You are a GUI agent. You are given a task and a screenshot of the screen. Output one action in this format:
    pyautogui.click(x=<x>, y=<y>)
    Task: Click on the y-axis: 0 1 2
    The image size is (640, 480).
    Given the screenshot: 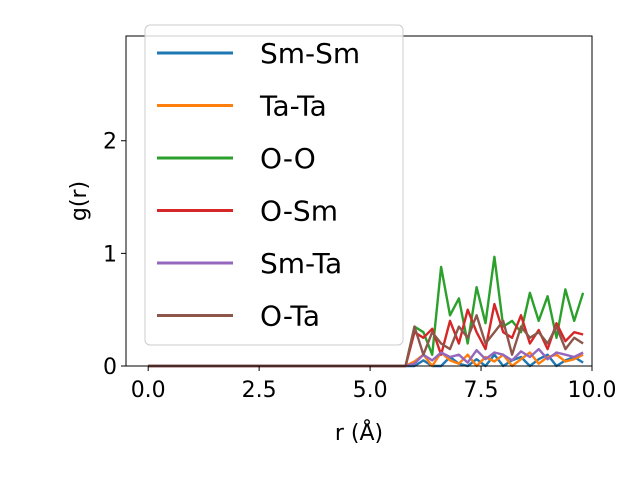 What is the action you would take?
    pyautogui.click(x=114, y=255)
    